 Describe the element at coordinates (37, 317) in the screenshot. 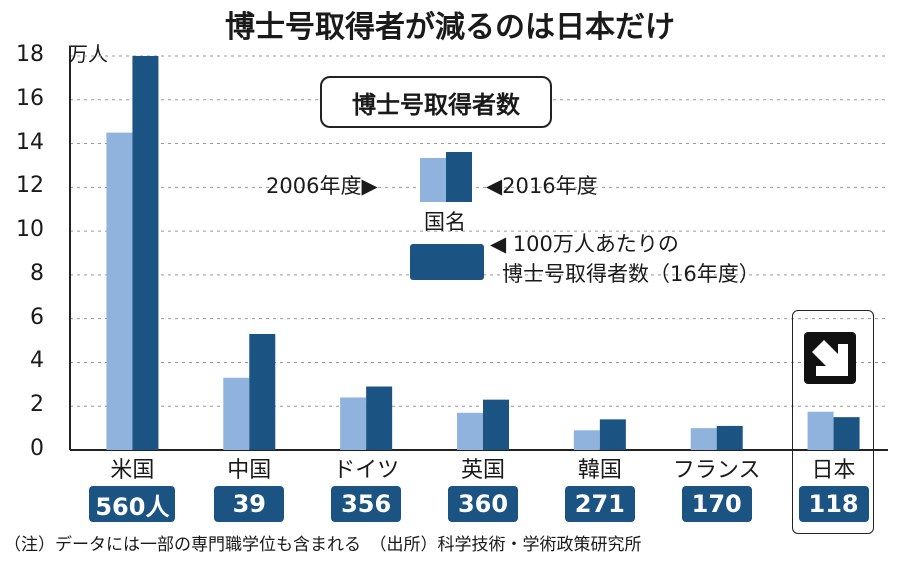

I see `y-tick-label: 6` at that location.